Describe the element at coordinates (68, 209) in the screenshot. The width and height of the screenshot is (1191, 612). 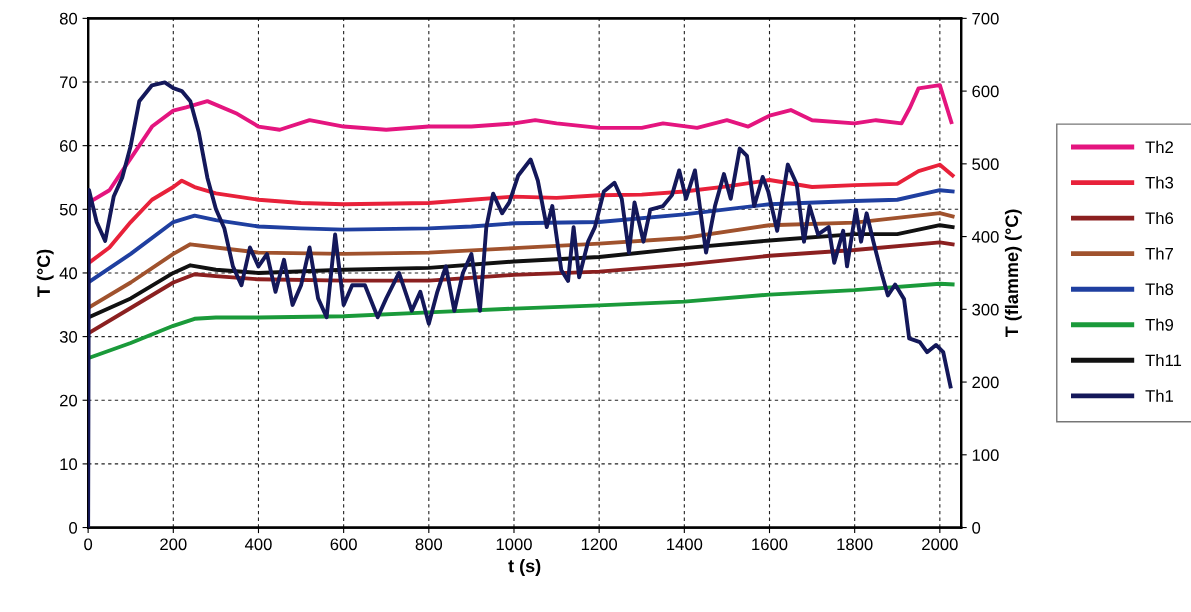
I see `y-tick-label: 50` at that location.